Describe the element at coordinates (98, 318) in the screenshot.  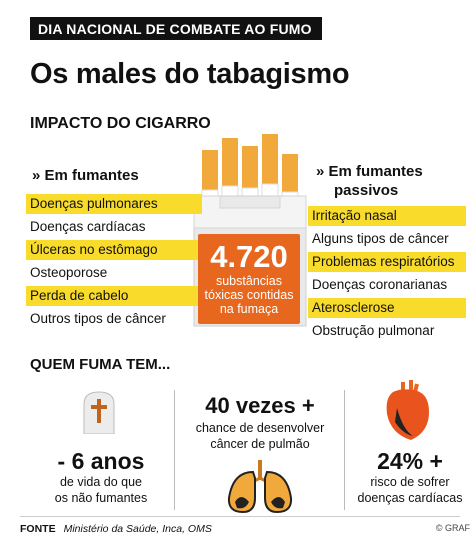
I see `list-item: Outros tipos de câncer` at that location.